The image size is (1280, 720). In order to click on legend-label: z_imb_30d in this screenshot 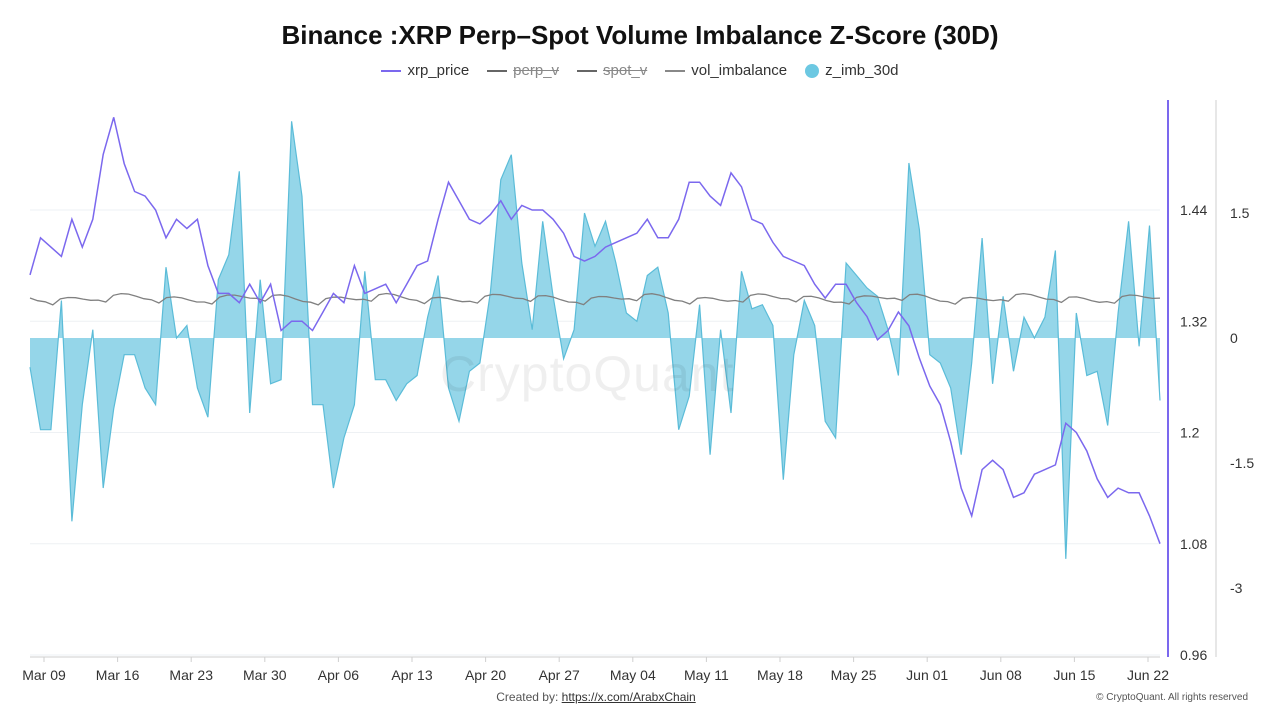, I will do `click(862, 70)`.